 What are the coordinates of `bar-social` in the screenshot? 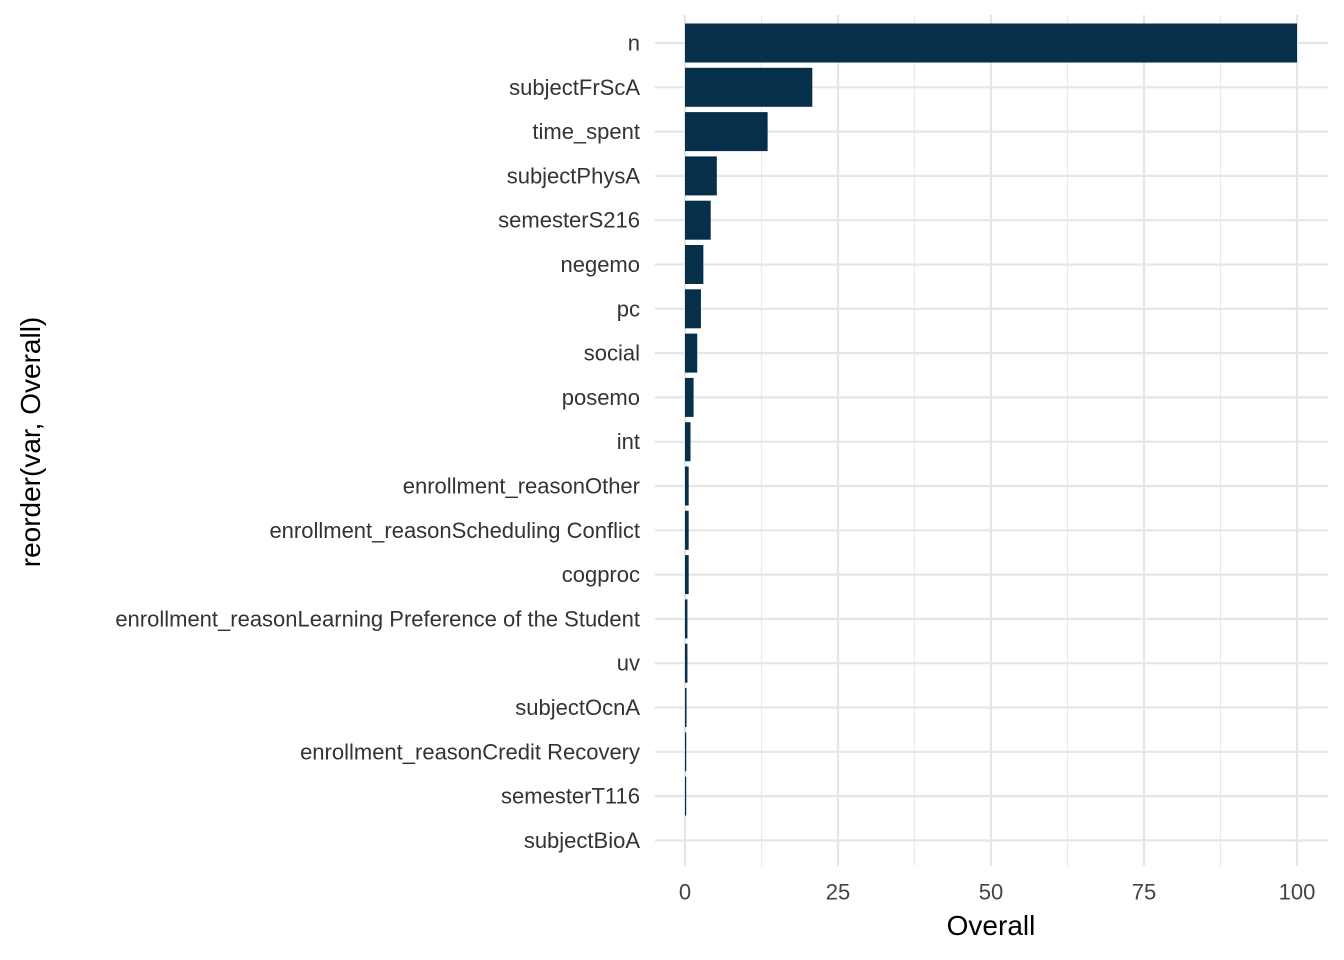 It's located at (691, 353).